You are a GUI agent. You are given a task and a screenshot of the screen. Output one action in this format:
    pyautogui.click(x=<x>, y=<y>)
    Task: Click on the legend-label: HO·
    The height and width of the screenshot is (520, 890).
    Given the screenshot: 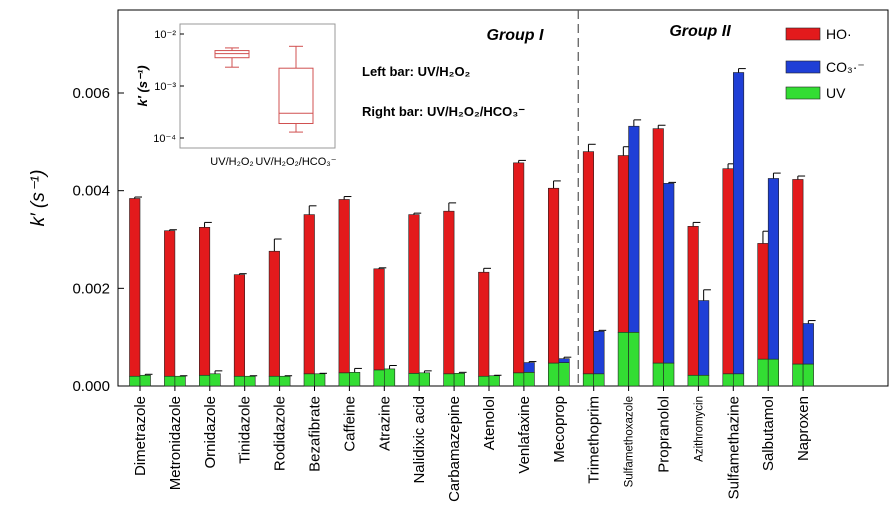 What is the action you would take?
    pyautogui.click(x=839, y=34)
    